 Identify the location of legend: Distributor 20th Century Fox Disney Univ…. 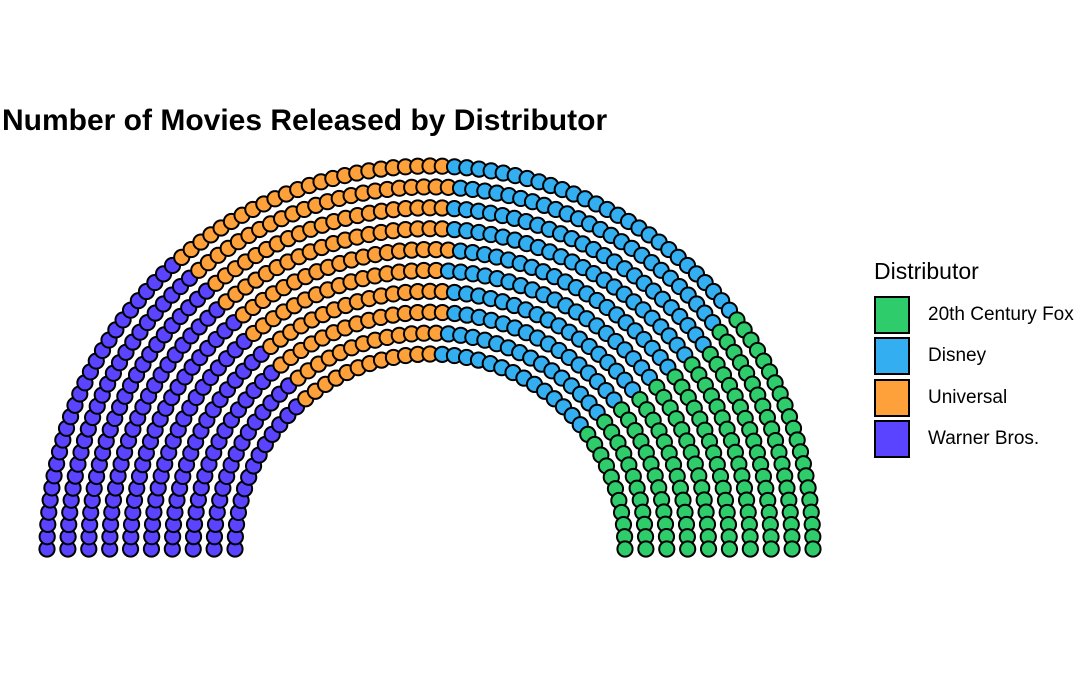
(982, 358).